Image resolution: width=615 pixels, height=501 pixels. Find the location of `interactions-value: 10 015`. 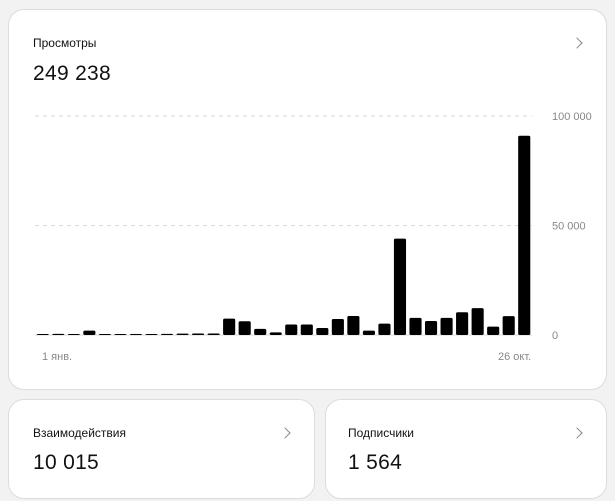

interactions-value: 10 015 is located at coordinates (66, 462).